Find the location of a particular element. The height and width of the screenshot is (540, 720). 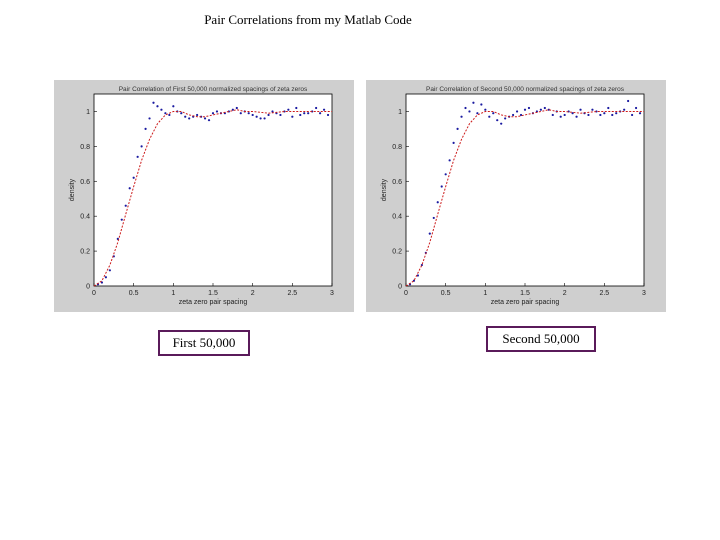

x-tick-label: 3 is located at coordinates (644, 293).